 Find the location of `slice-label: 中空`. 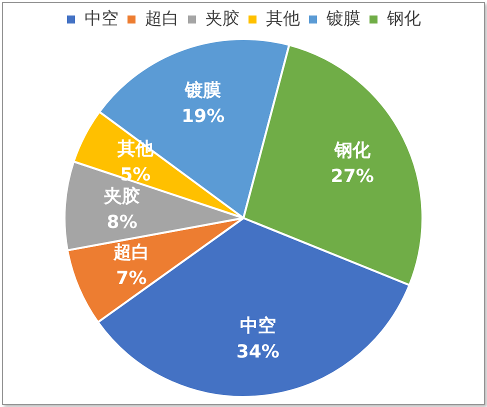

slice-label: 中空 is located at coordinates (258, 326).